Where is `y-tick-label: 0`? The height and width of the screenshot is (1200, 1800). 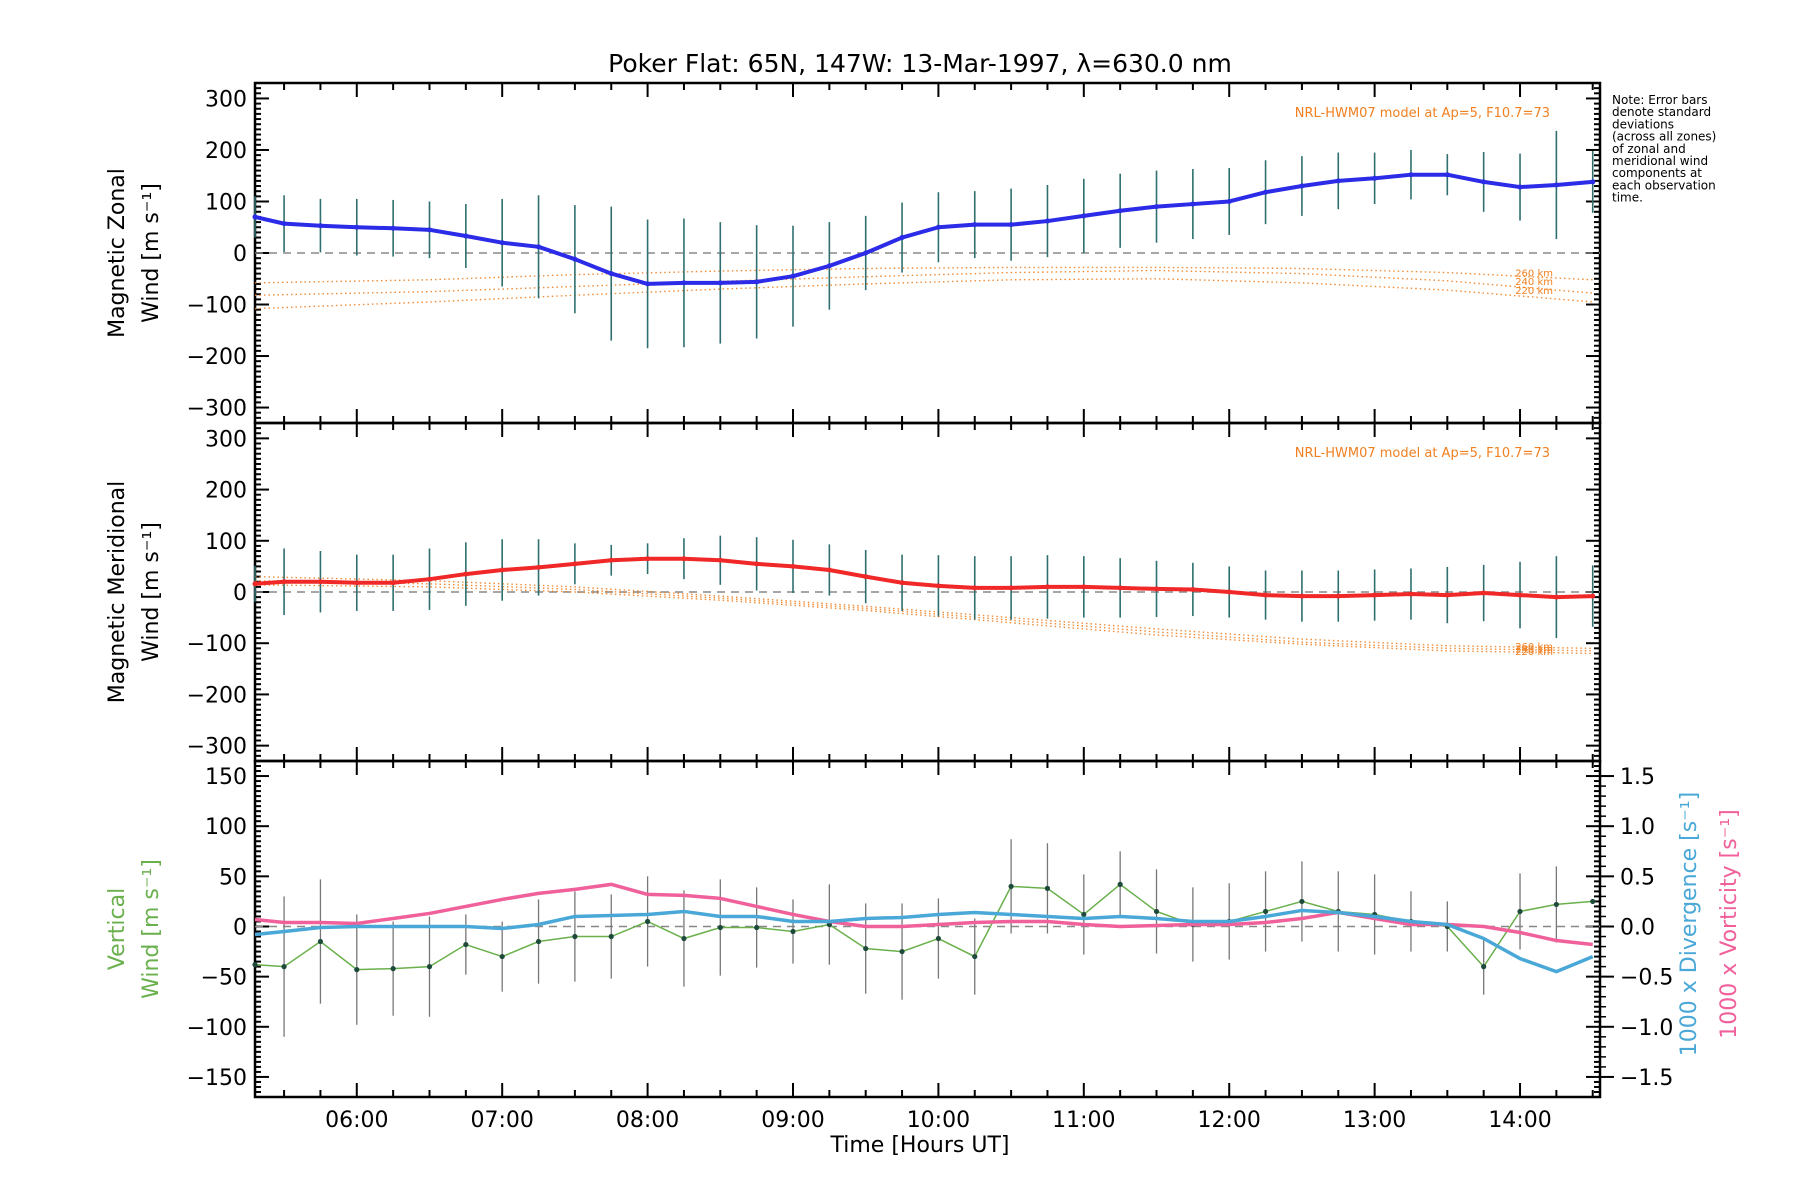 y-tick-label: 0 is located at coordinates (240, 593).